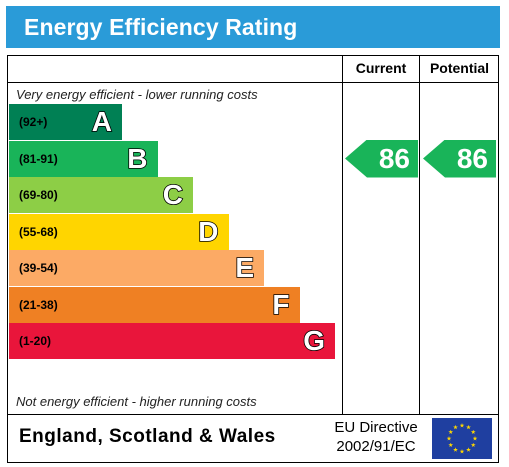 The width and height of the screenshot is (509, 467). I want to click on column-divider-current, so click(342, 234).